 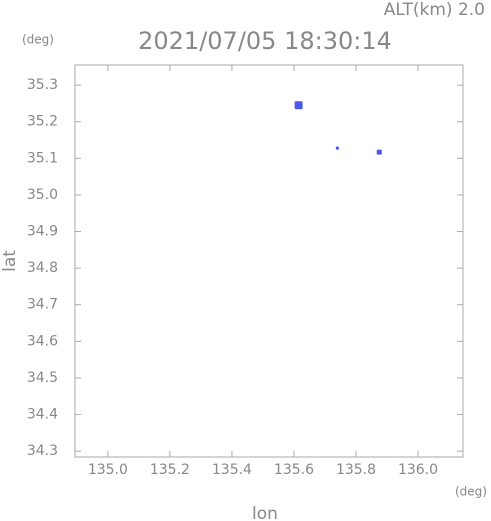 What do you see at coordinates (42, 232) in the screenshot?
I see `y-tick-label: 34.9` at bounding box center [42, 232].